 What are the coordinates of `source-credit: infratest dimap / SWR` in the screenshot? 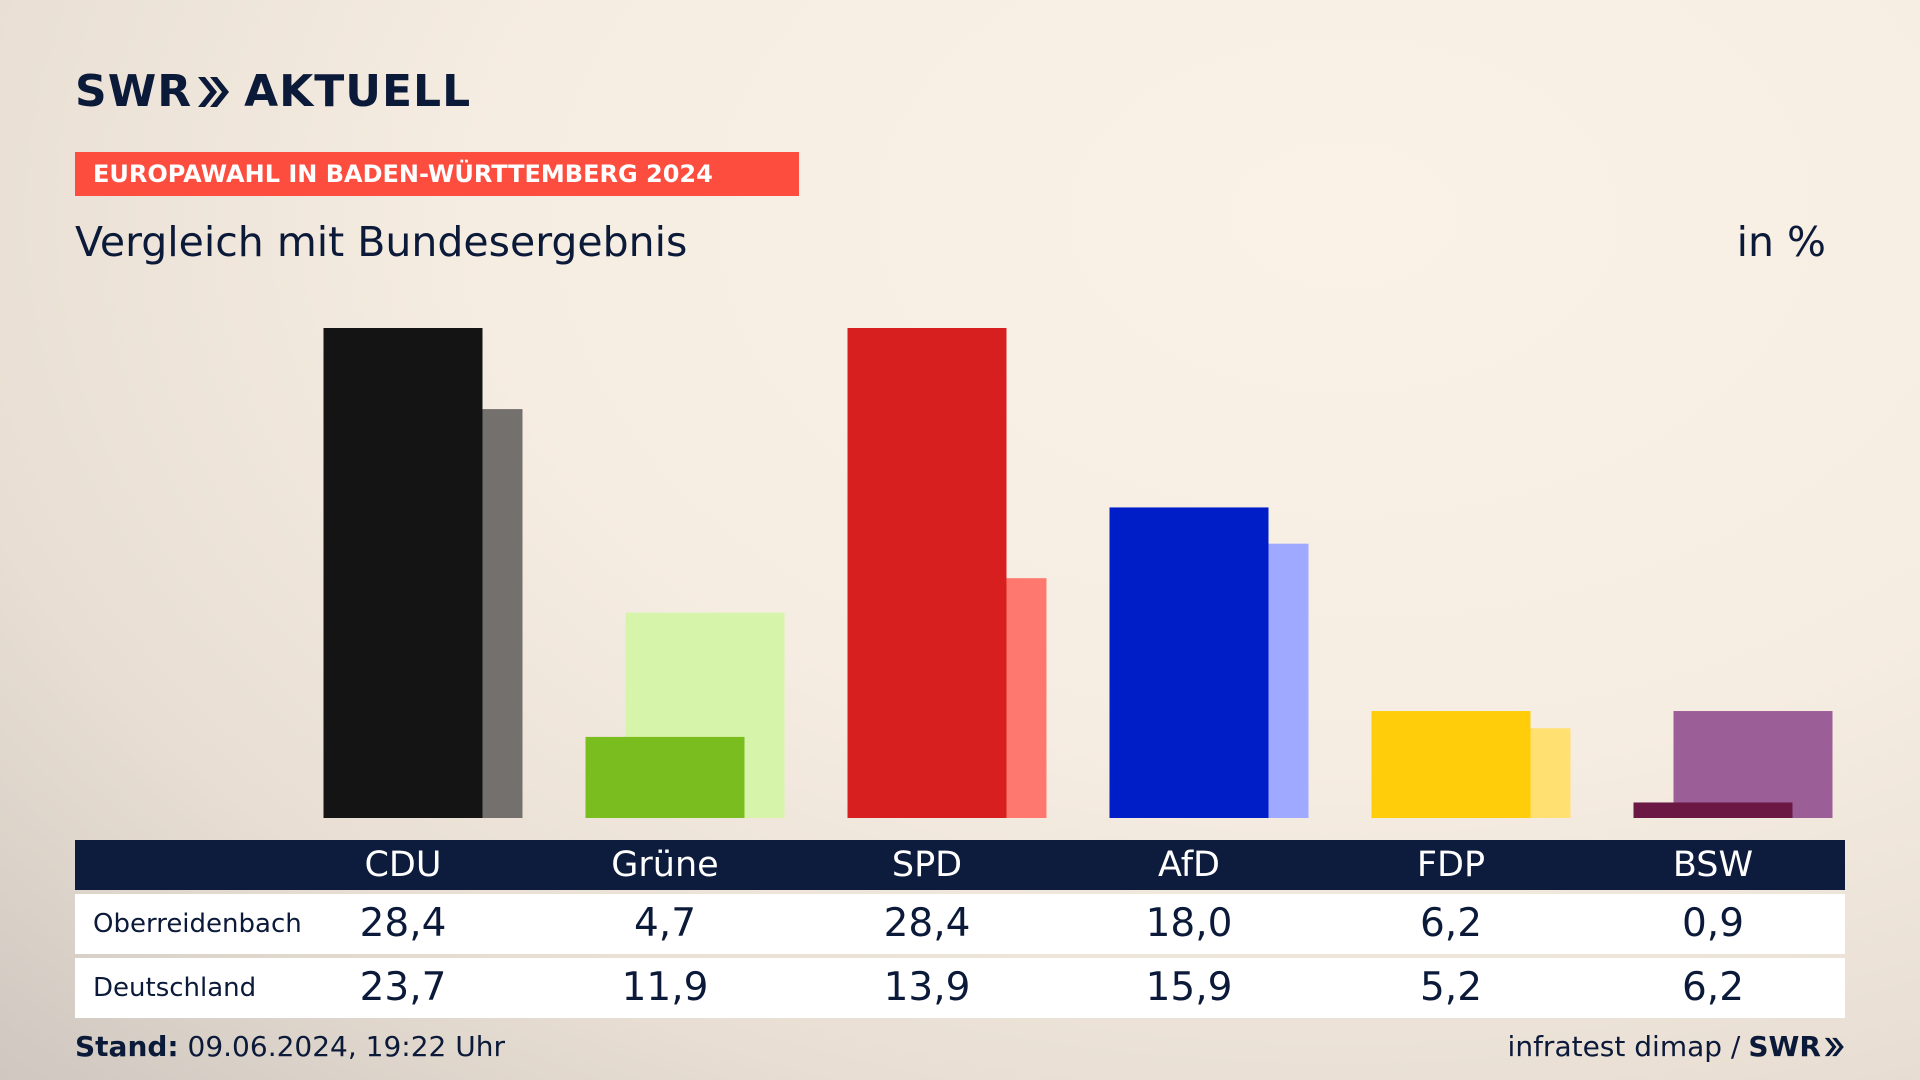 It's located at (1676, 1046).